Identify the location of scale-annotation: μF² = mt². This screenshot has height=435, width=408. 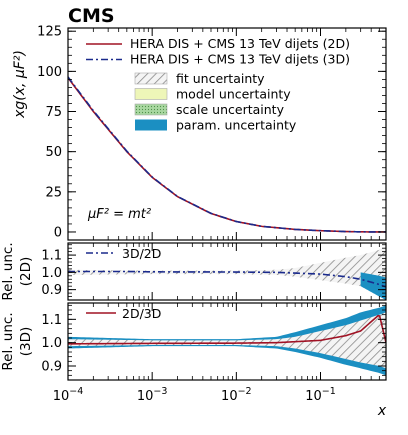
(119, 214).